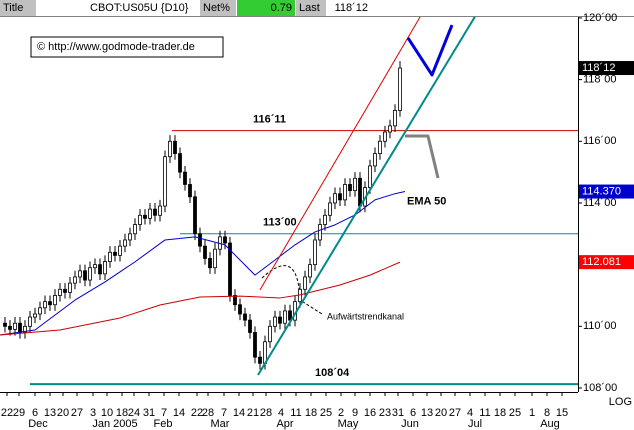 The height and width of the screenshot is (430, 634). What do you see at coordinates (309, 8) in the screenshot?
I see `header-text: Last` at bounding box center [309, 8].